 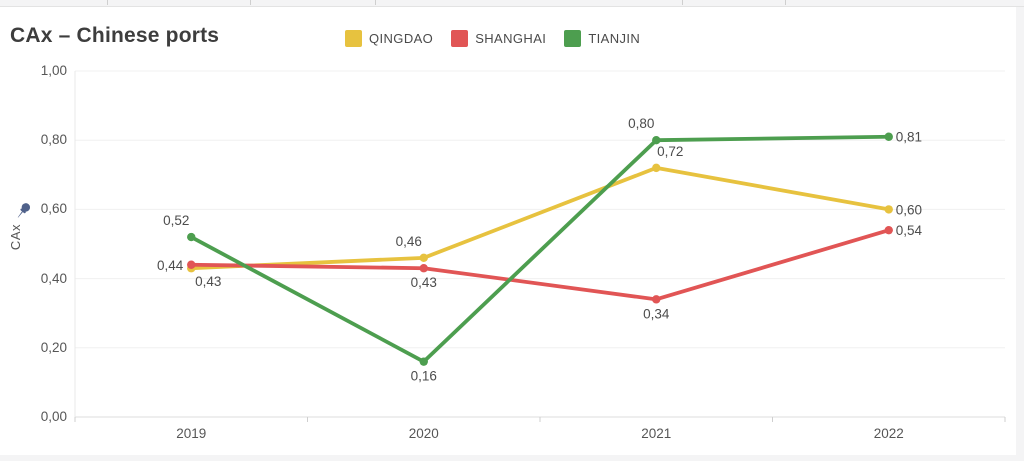 What do you see at coordinates (424, 433) in the screenshot?
I see `x-tick-label: 2020` at bounding box center [424, 433].